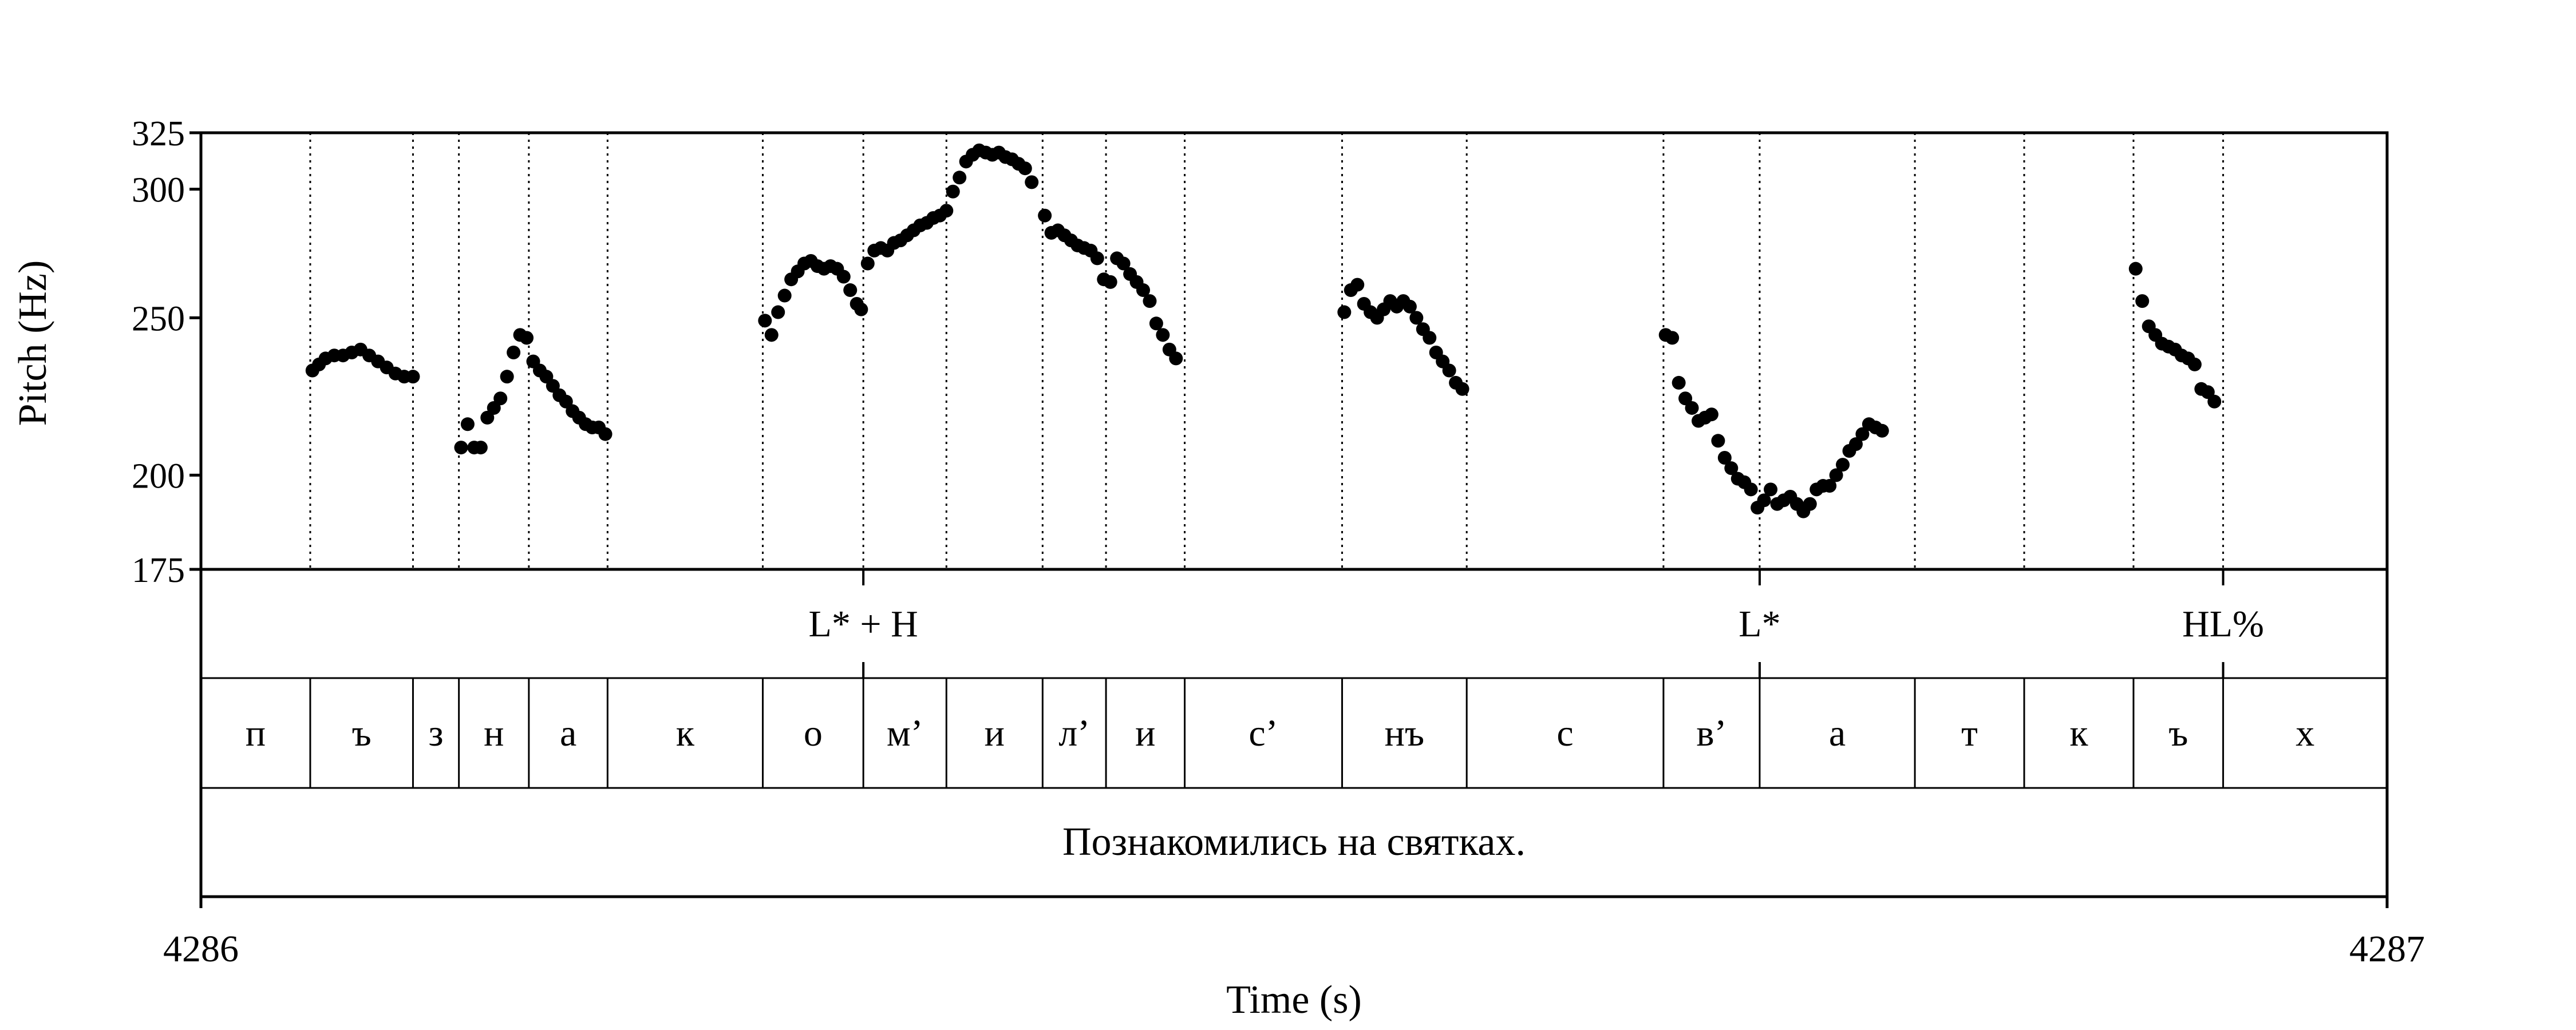 This screenshot has width=2576, height=1030. What do you see at coordinates (1294, 842) in the screenshot?
I see `sentence-label: Познакомились на святках.` at bounding box center [1294, 842].